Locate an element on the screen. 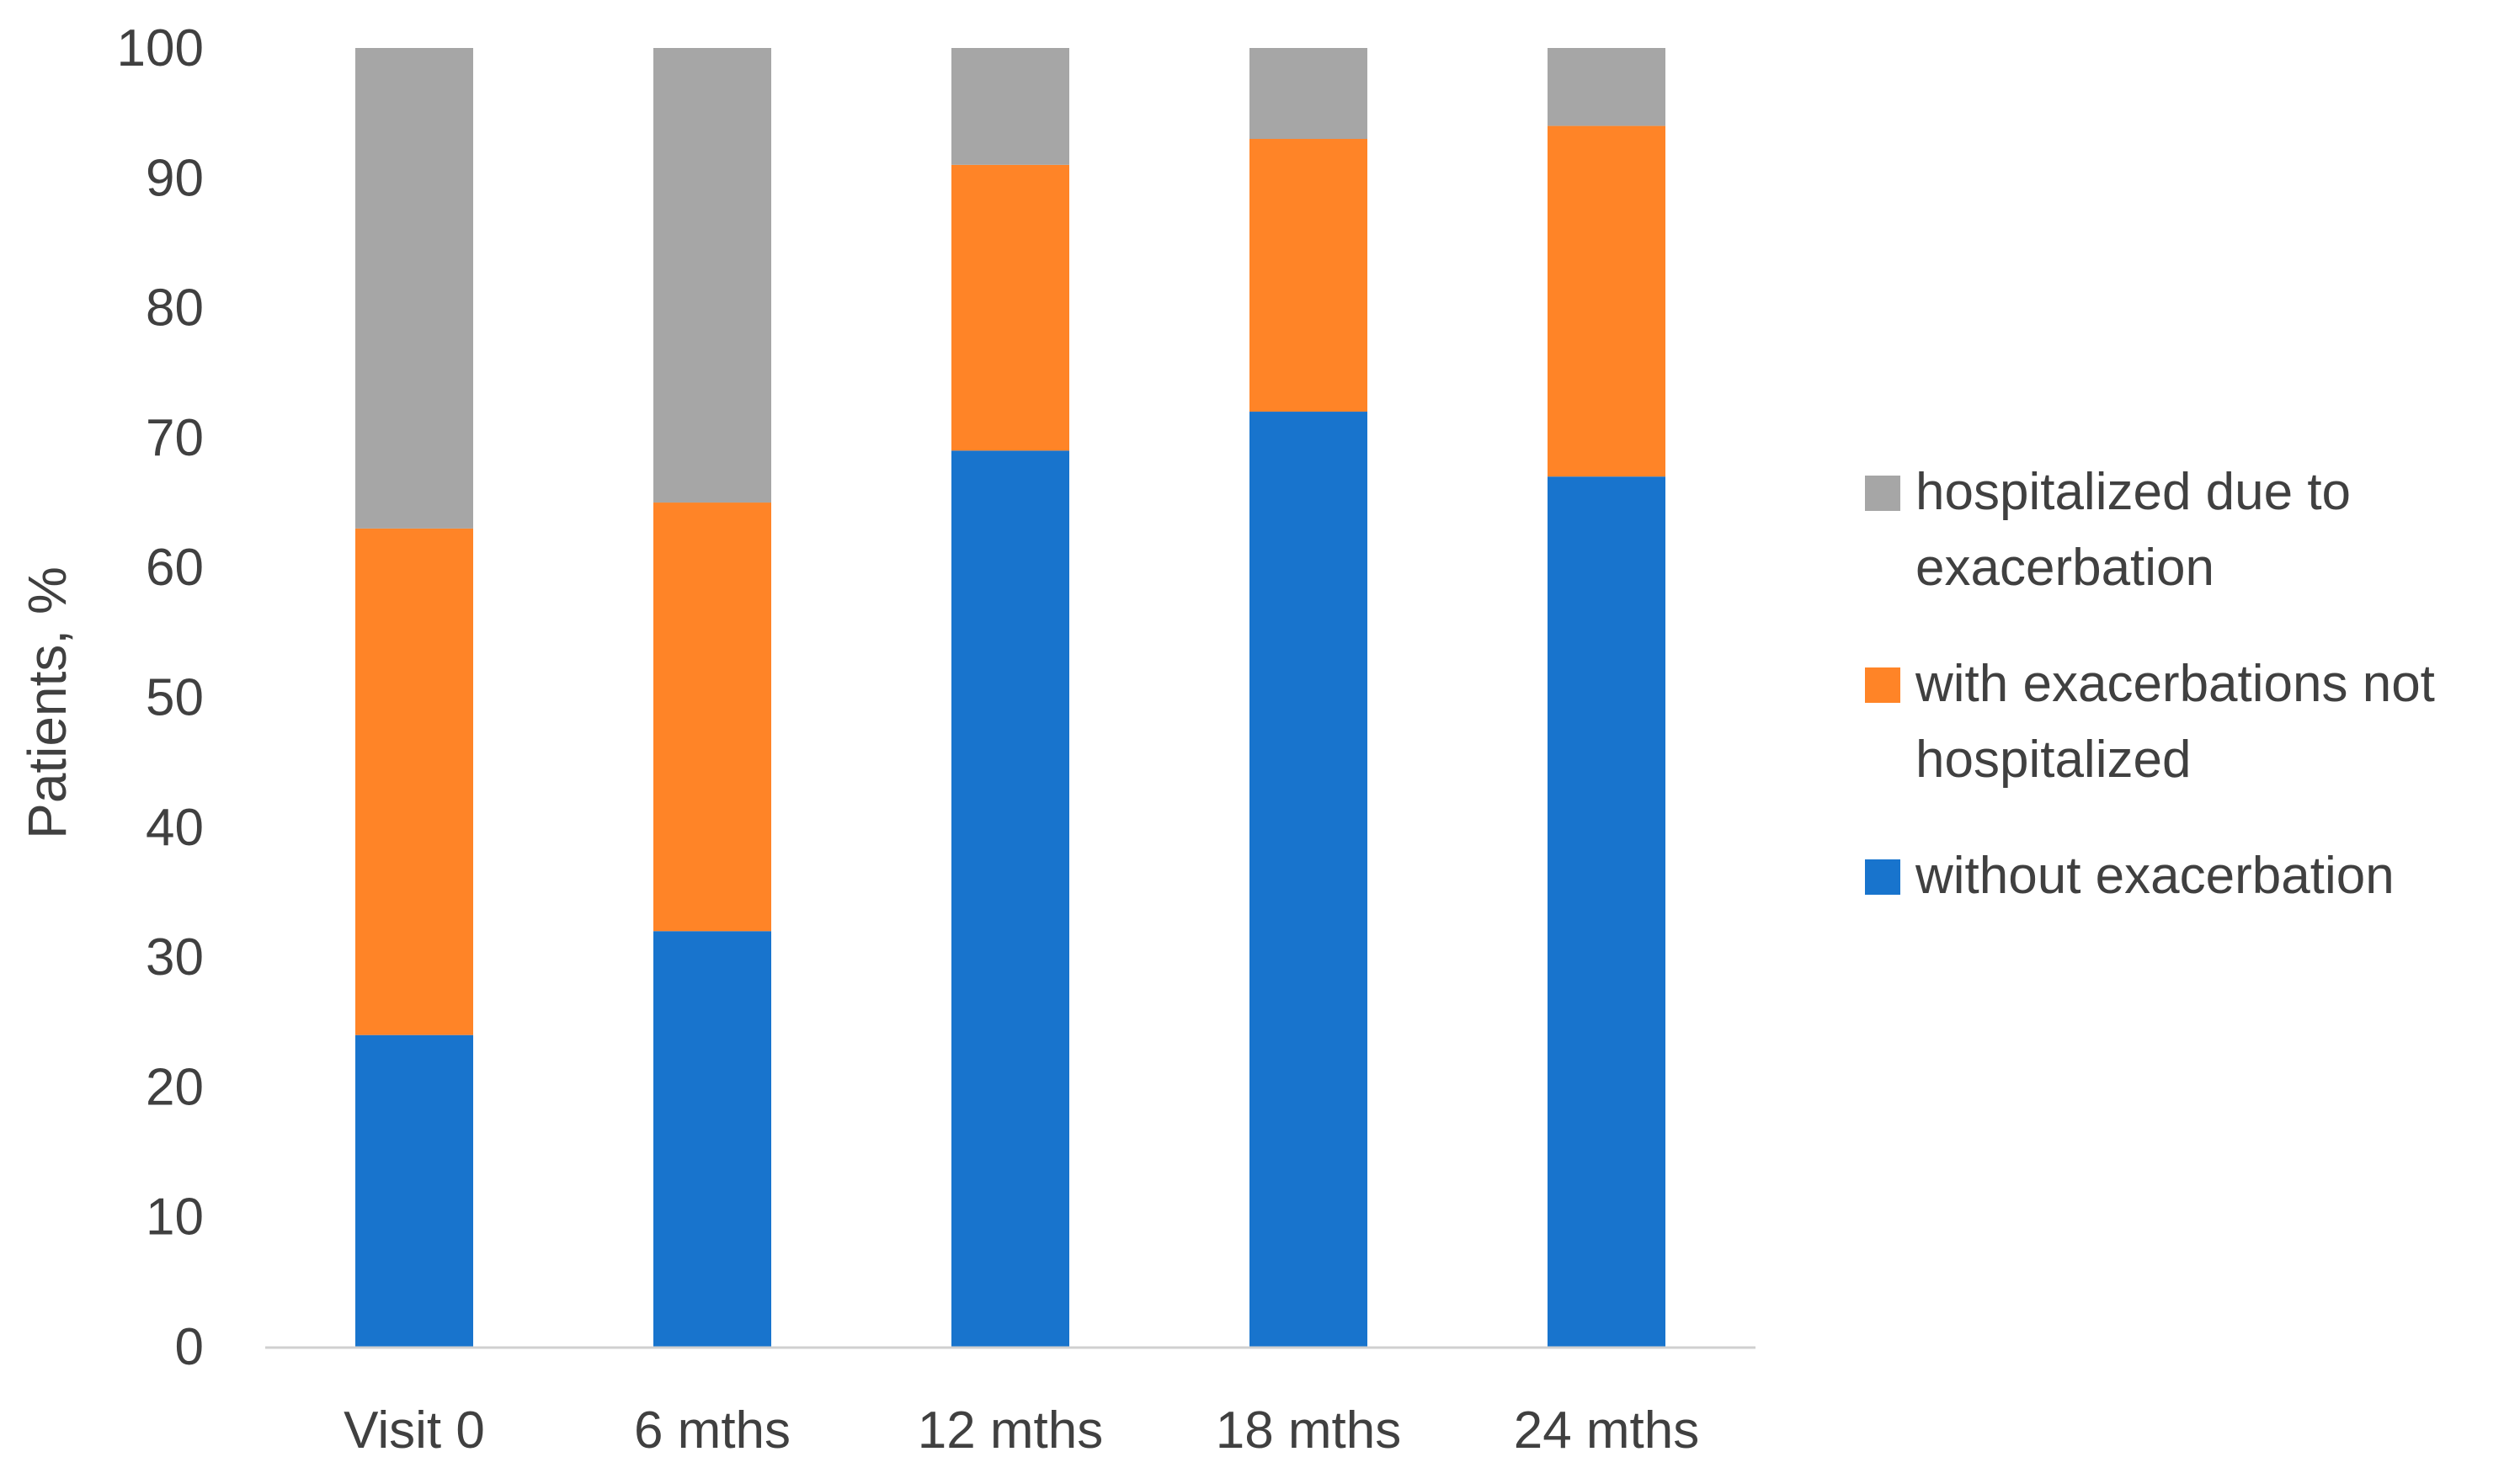 The image size is (2520, 1473). legend-label: without exacerbation is located at coordinates (2155, 876).